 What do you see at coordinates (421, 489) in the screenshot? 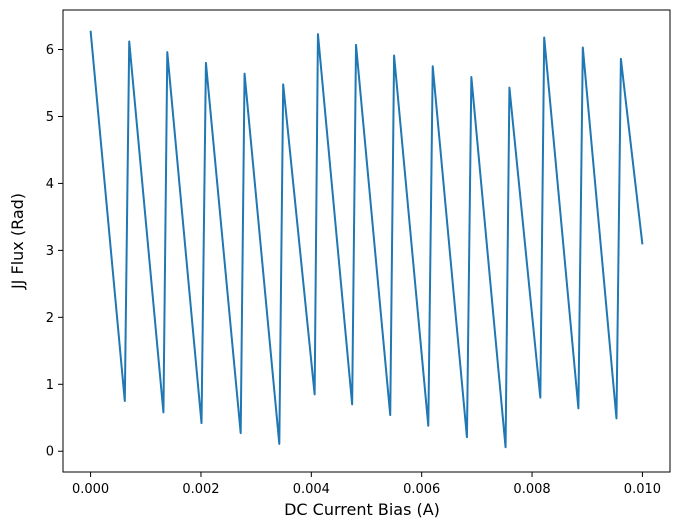
I see `x-tick-label: 0.006` at bounding box center [421, 489].